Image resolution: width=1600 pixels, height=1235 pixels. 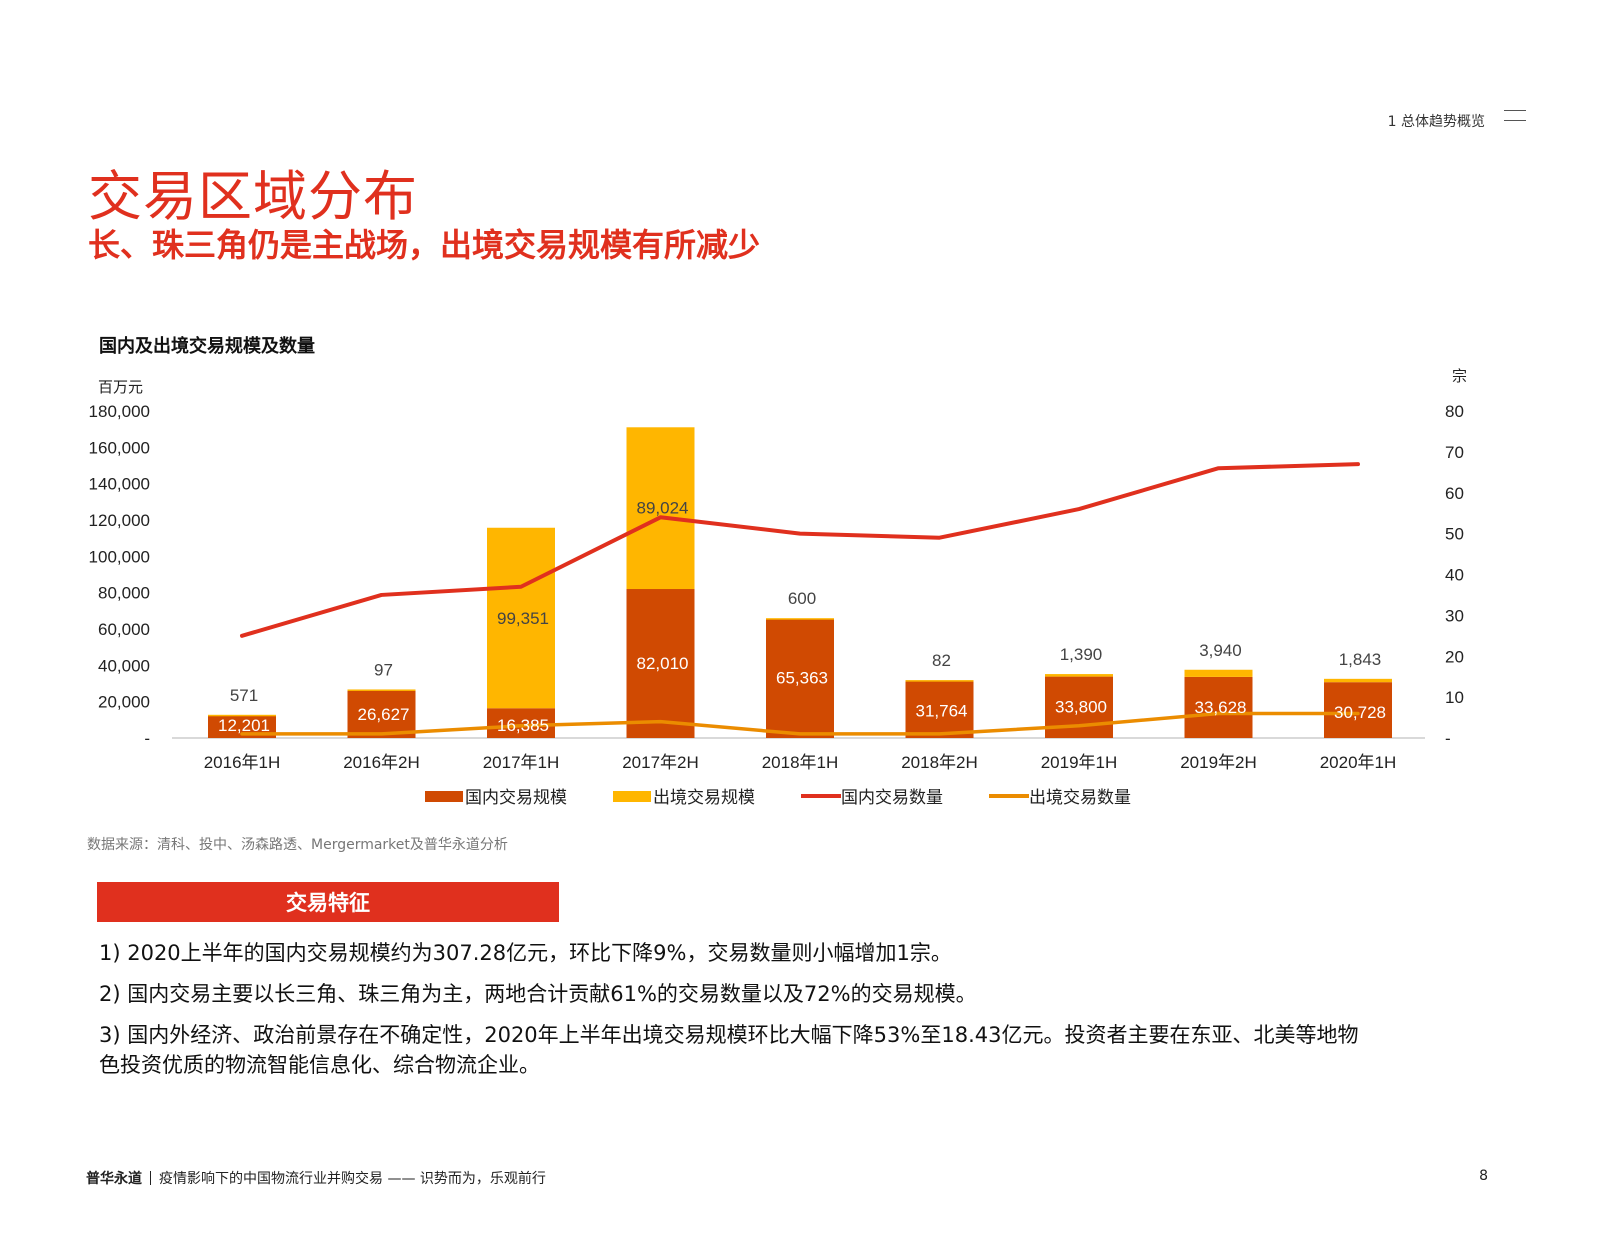 I want to click on data-label-domestic: 65,363, so click(x=802, y=677).